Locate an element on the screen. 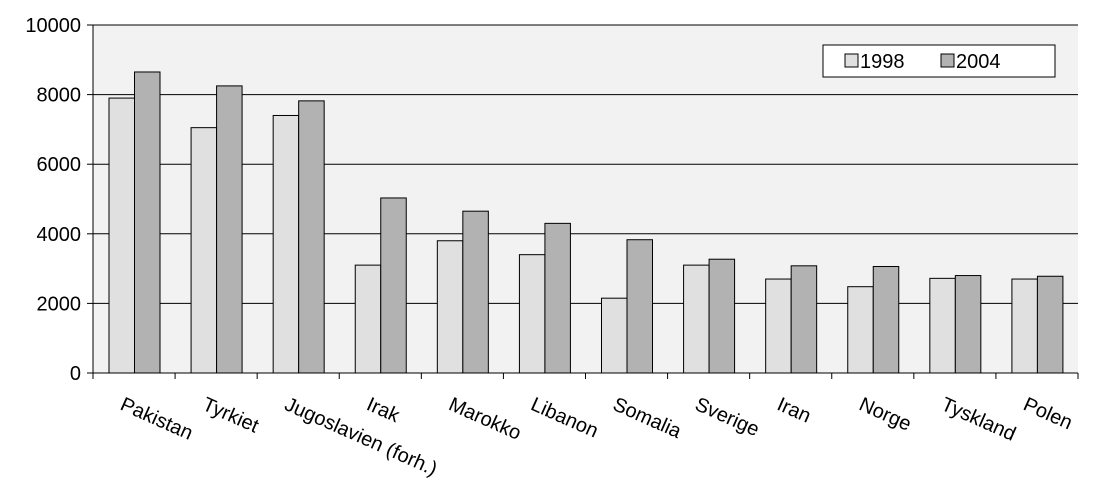 Image resolution: width=1105 pixels, height=504 pixels. x-category-label: Tyskland is located at coordinates (978, 419).